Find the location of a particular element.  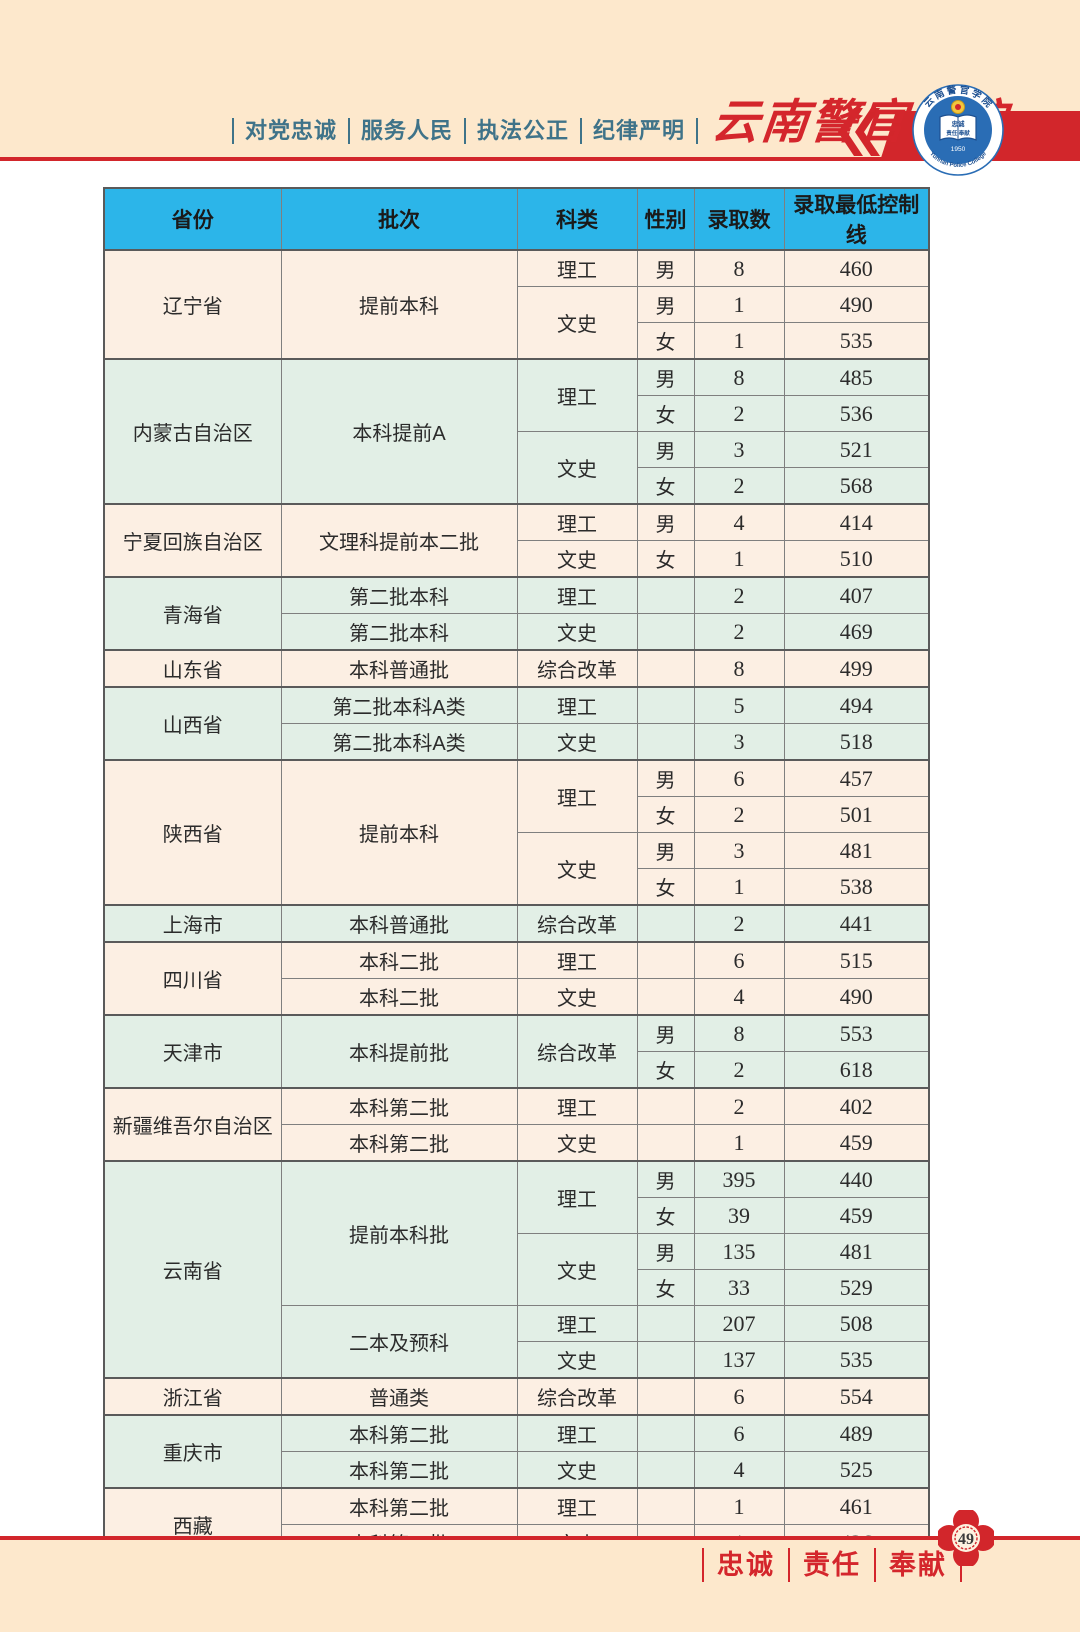

cutoff-score-cell: 441 is located at coordinates (856, 923).